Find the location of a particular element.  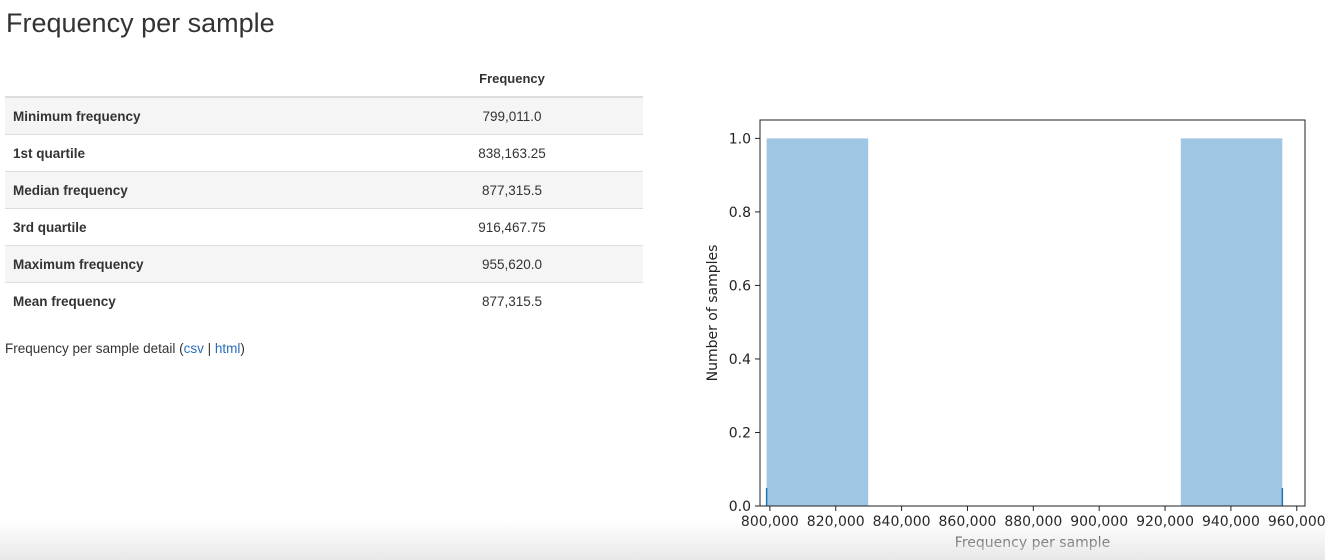

y-tick-label: 1.0 is located at coordinates (740, 139).